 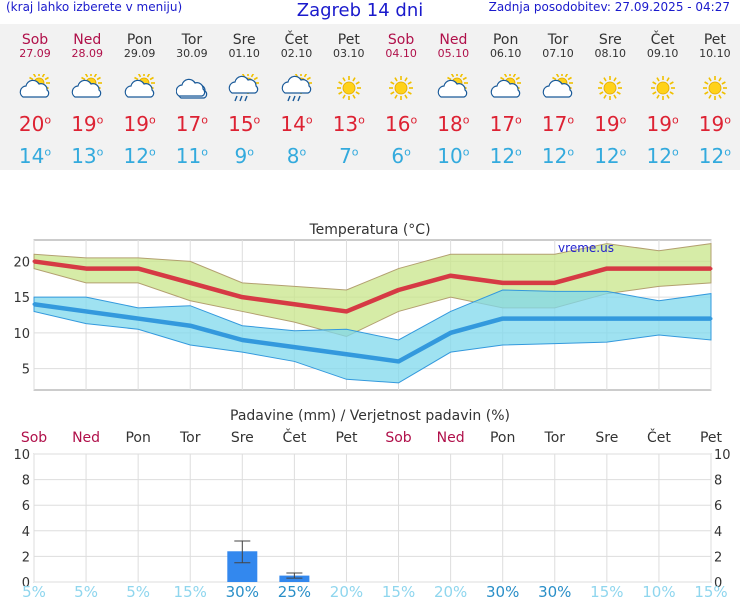 What do you see at coordinates (35, 100) in the screenshot?
I see `day-column: Sob 27.09 20o 14o` at bounding box center [35, 100].